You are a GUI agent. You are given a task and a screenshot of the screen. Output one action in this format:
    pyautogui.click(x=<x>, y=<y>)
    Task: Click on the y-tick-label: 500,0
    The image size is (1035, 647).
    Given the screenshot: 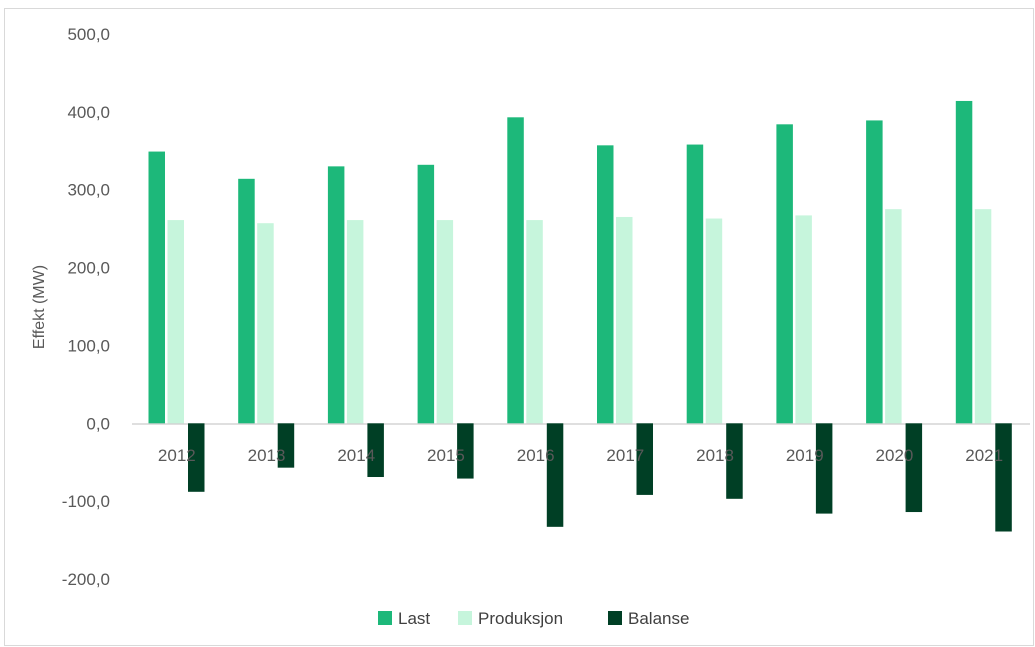 What is the action you would take?
    pyautogui.click(x=88, y=34)
    